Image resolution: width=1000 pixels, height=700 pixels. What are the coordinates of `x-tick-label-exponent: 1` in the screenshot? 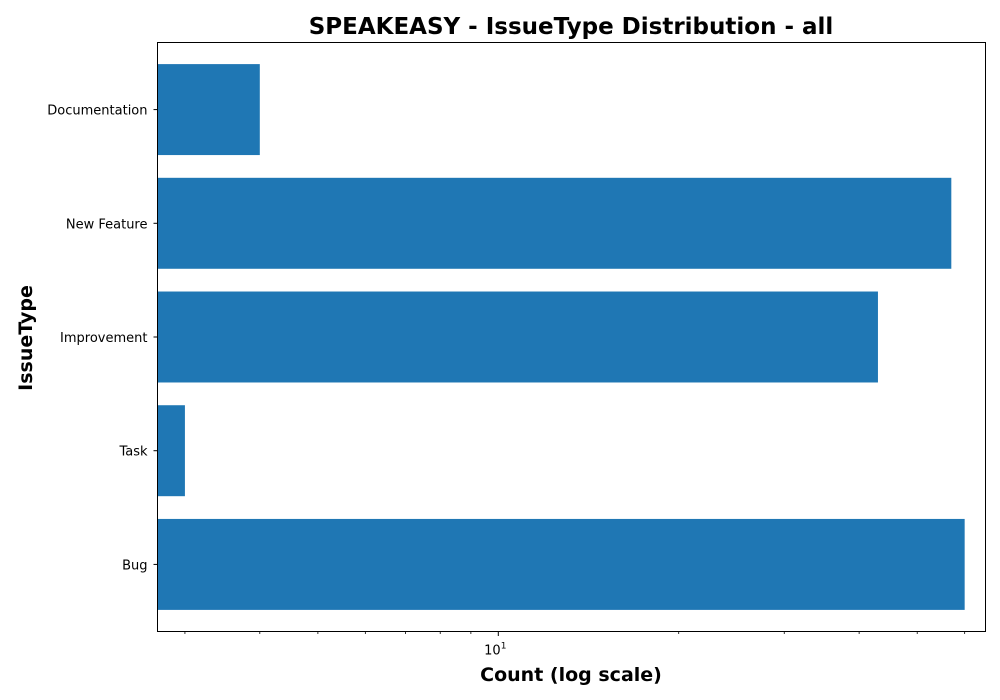 It's located at (504, 647).